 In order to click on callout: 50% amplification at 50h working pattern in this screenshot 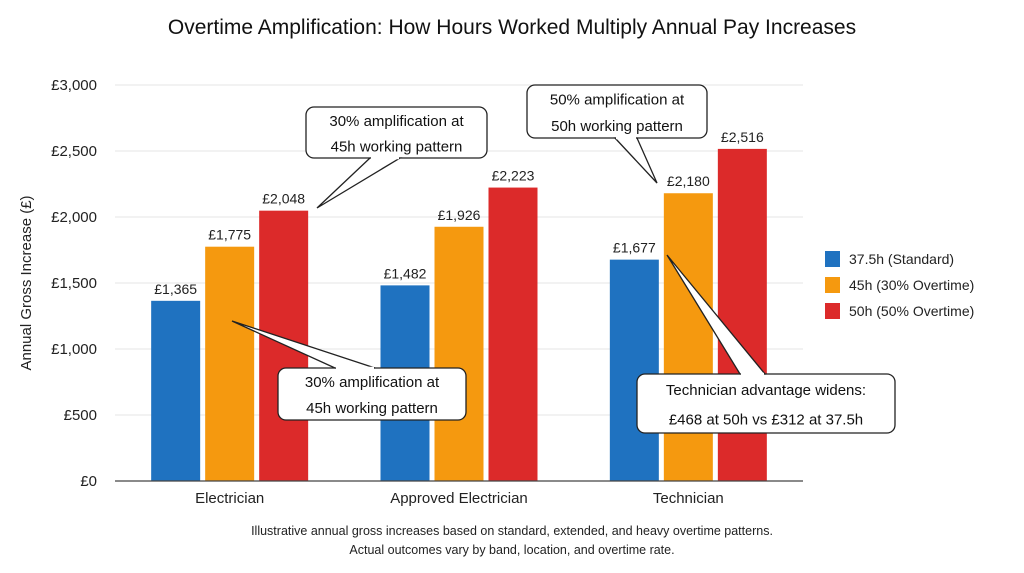, I will do `click(617, 134)`.